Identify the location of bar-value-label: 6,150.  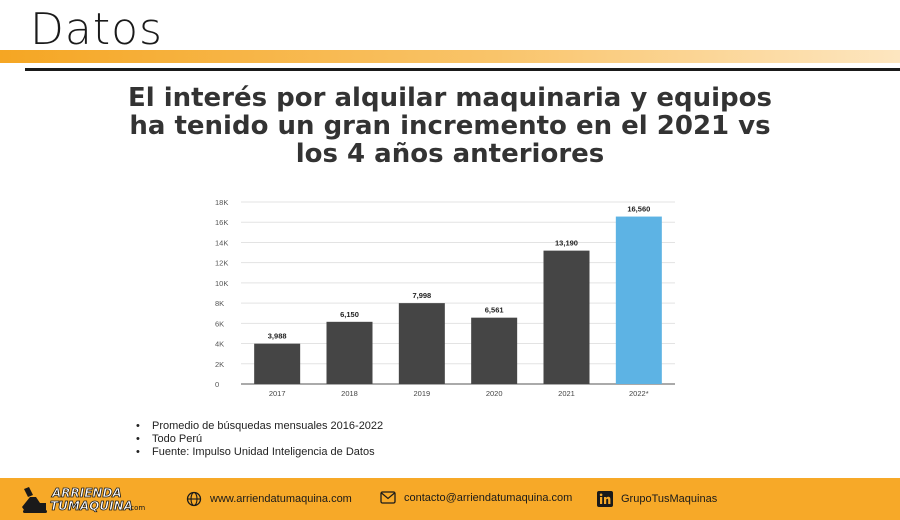
(349, 314).